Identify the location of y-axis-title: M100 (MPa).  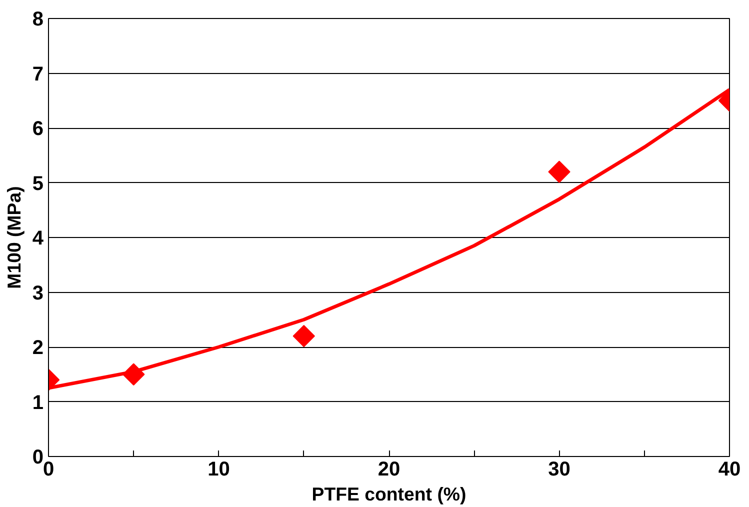
(13, 237).